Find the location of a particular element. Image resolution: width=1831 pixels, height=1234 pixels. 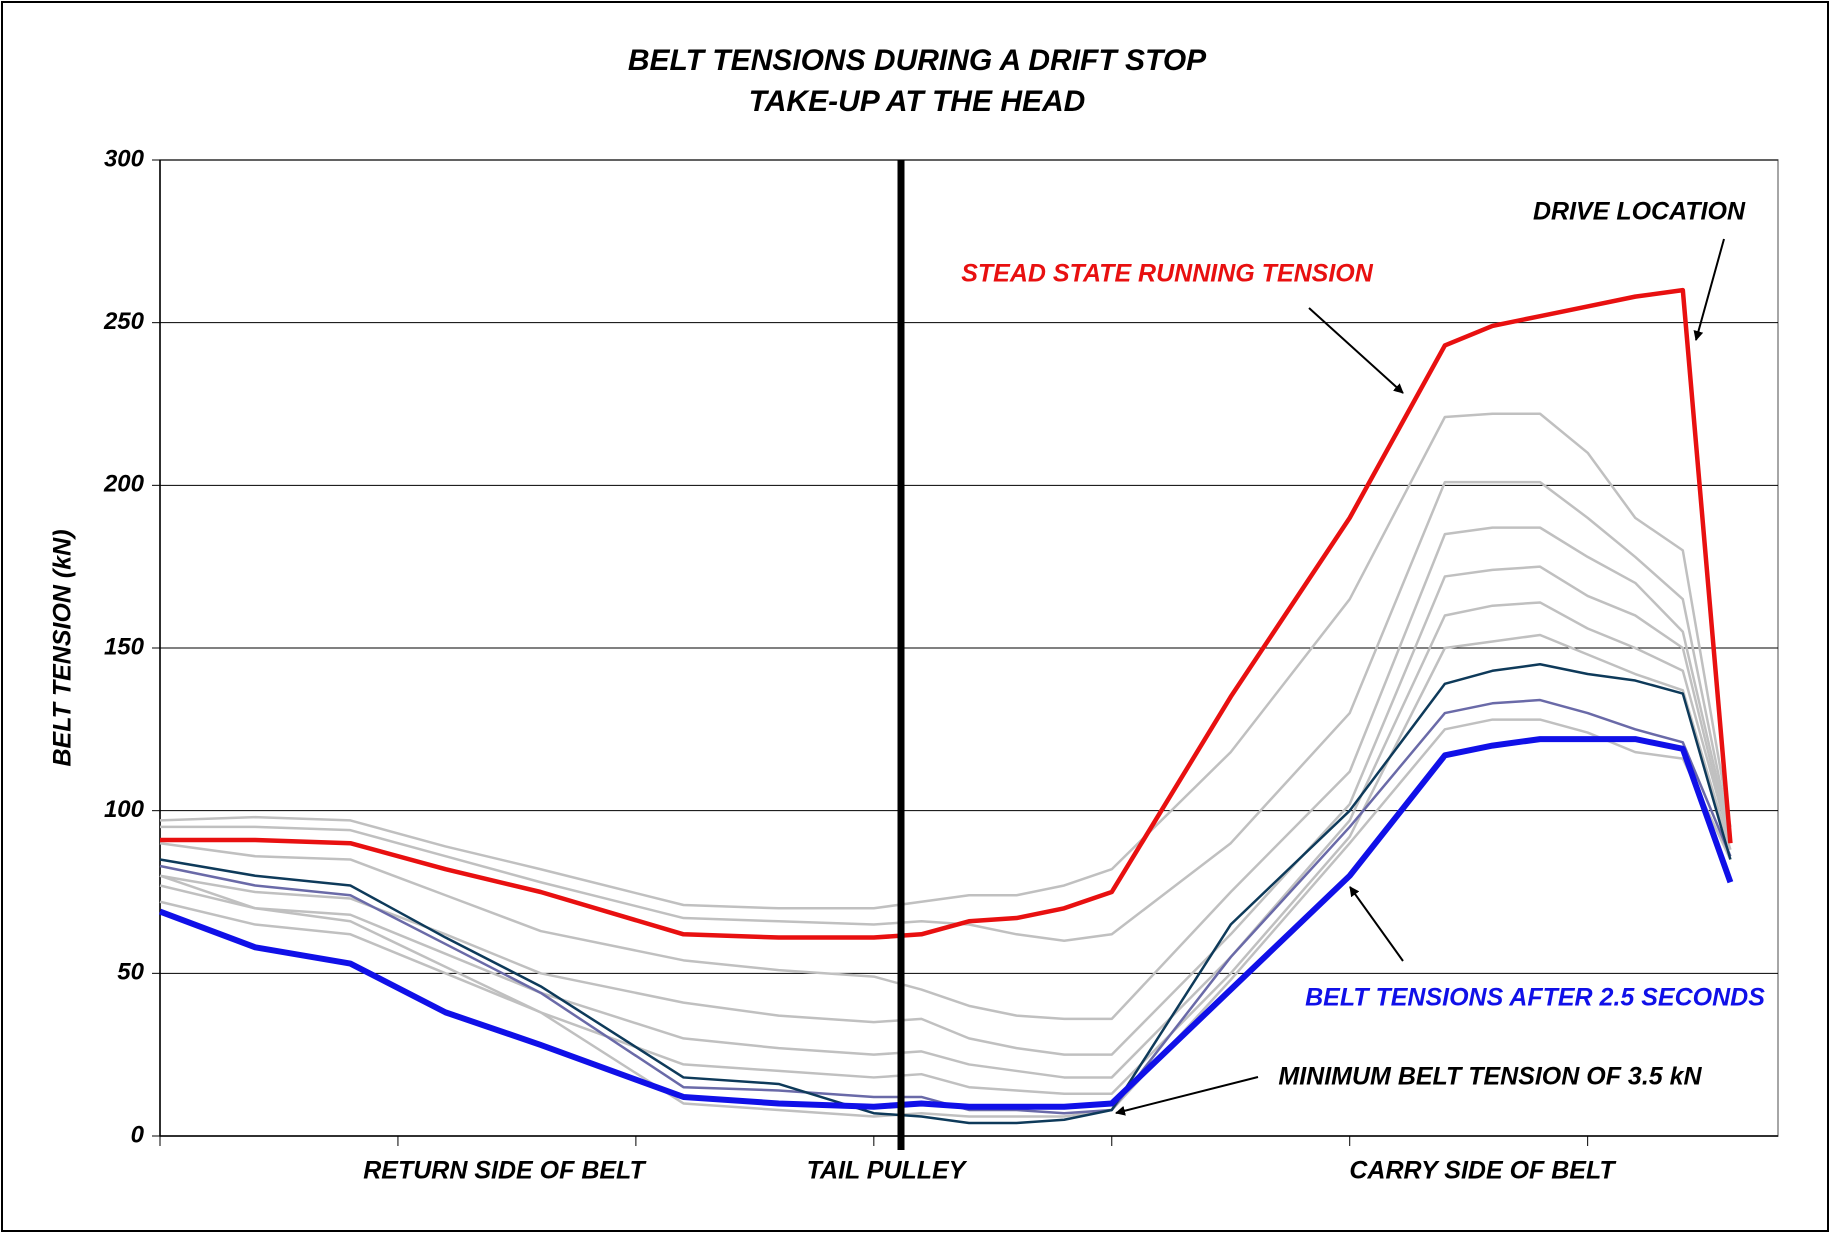

y-axis-label: BELT TENSION (kN) is located at coordinates (63, 647).